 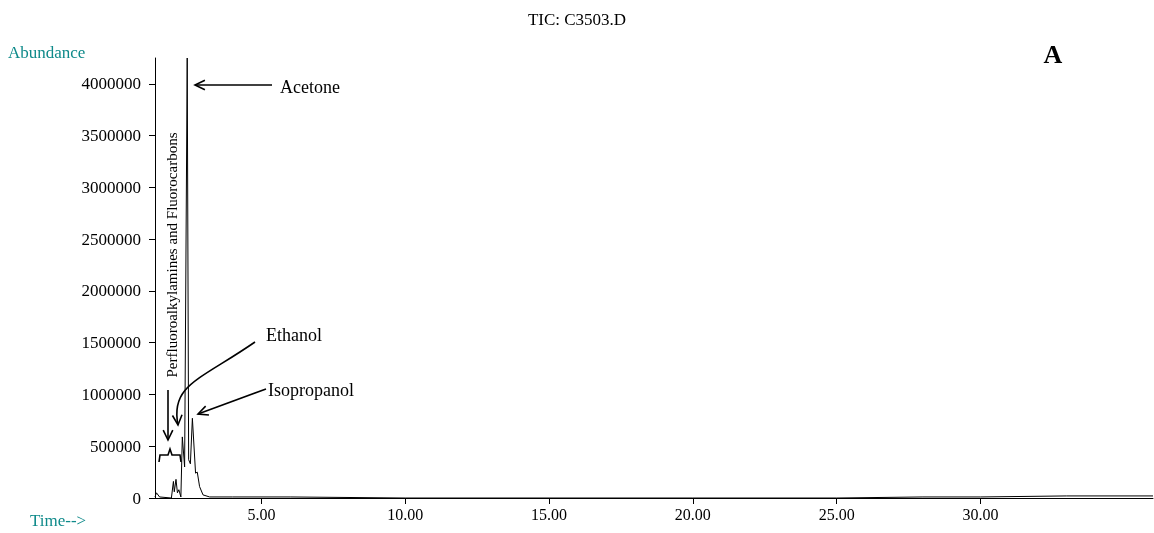 I want to click on y-tick-label: 4000000, so click(x=111, y=84).